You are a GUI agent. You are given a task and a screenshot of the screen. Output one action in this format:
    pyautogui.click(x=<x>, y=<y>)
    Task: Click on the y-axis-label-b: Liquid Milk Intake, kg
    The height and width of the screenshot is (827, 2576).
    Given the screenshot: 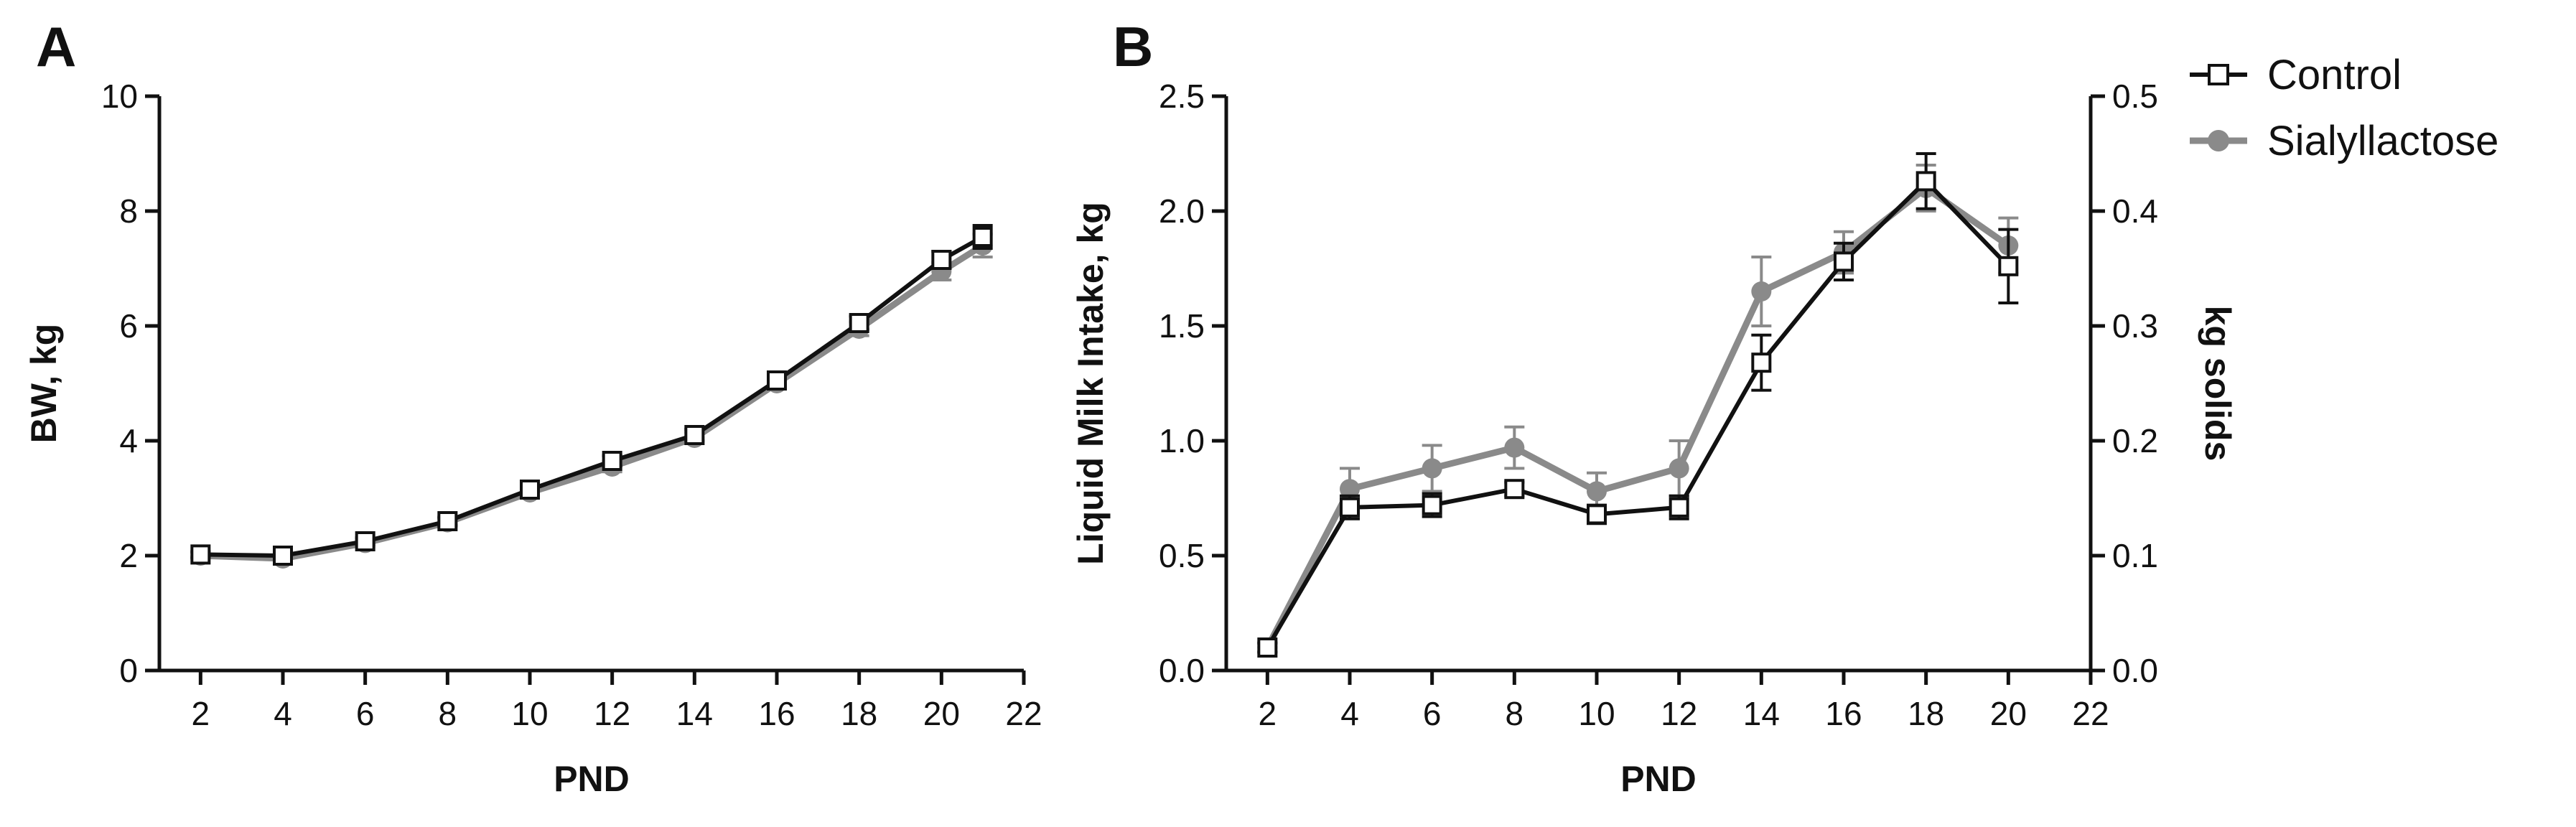 What is the action you would take?
    pyautogui.click(x=1090, y=383)
    